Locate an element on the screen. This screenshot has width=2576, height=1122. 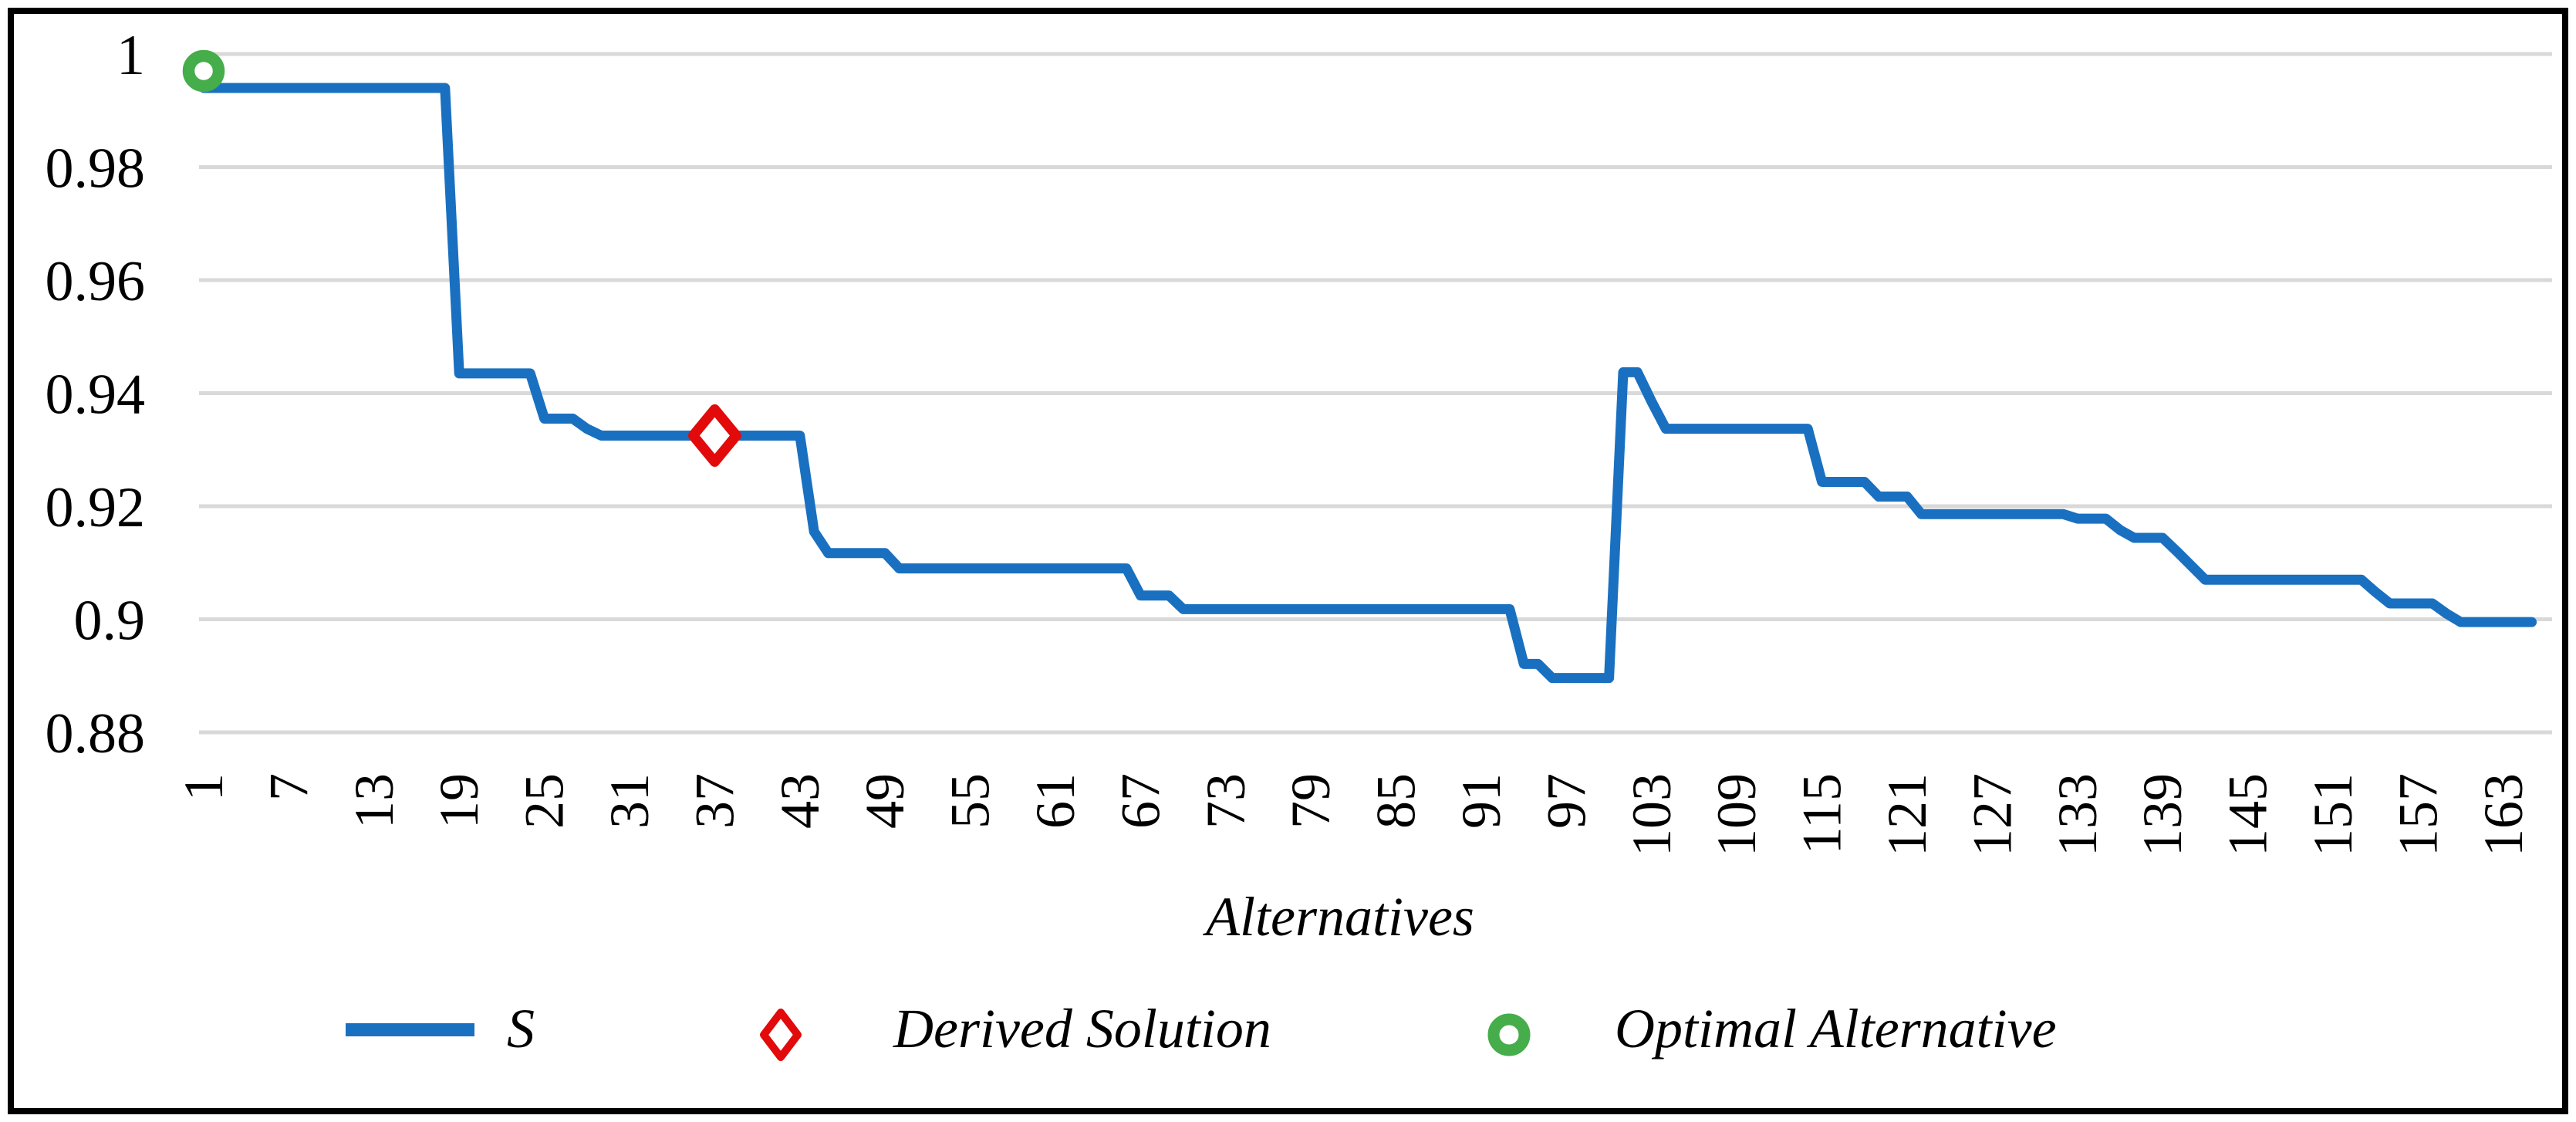
x-tick-label: 37 is located at coordinates (714, 801).